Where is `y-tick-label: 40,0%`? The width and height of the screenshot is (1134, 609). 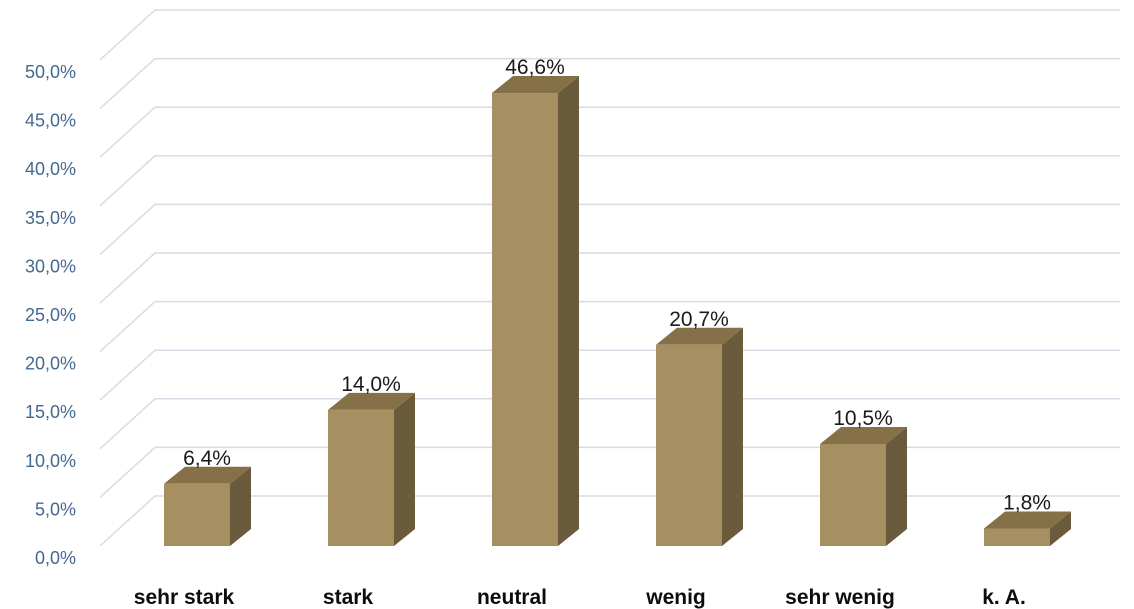 y-tick-label: 40,0% is located at coordinates (50, 169).